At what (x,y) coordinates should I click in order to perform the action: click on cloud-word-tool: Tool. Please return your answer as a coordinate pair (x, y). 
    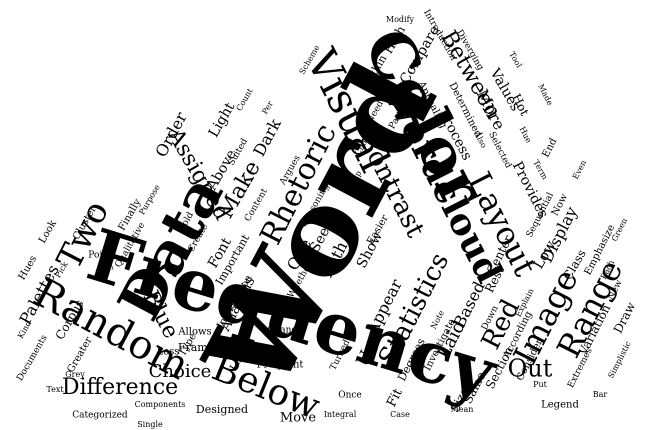
    Looking at the image, I should click on (515, 60).